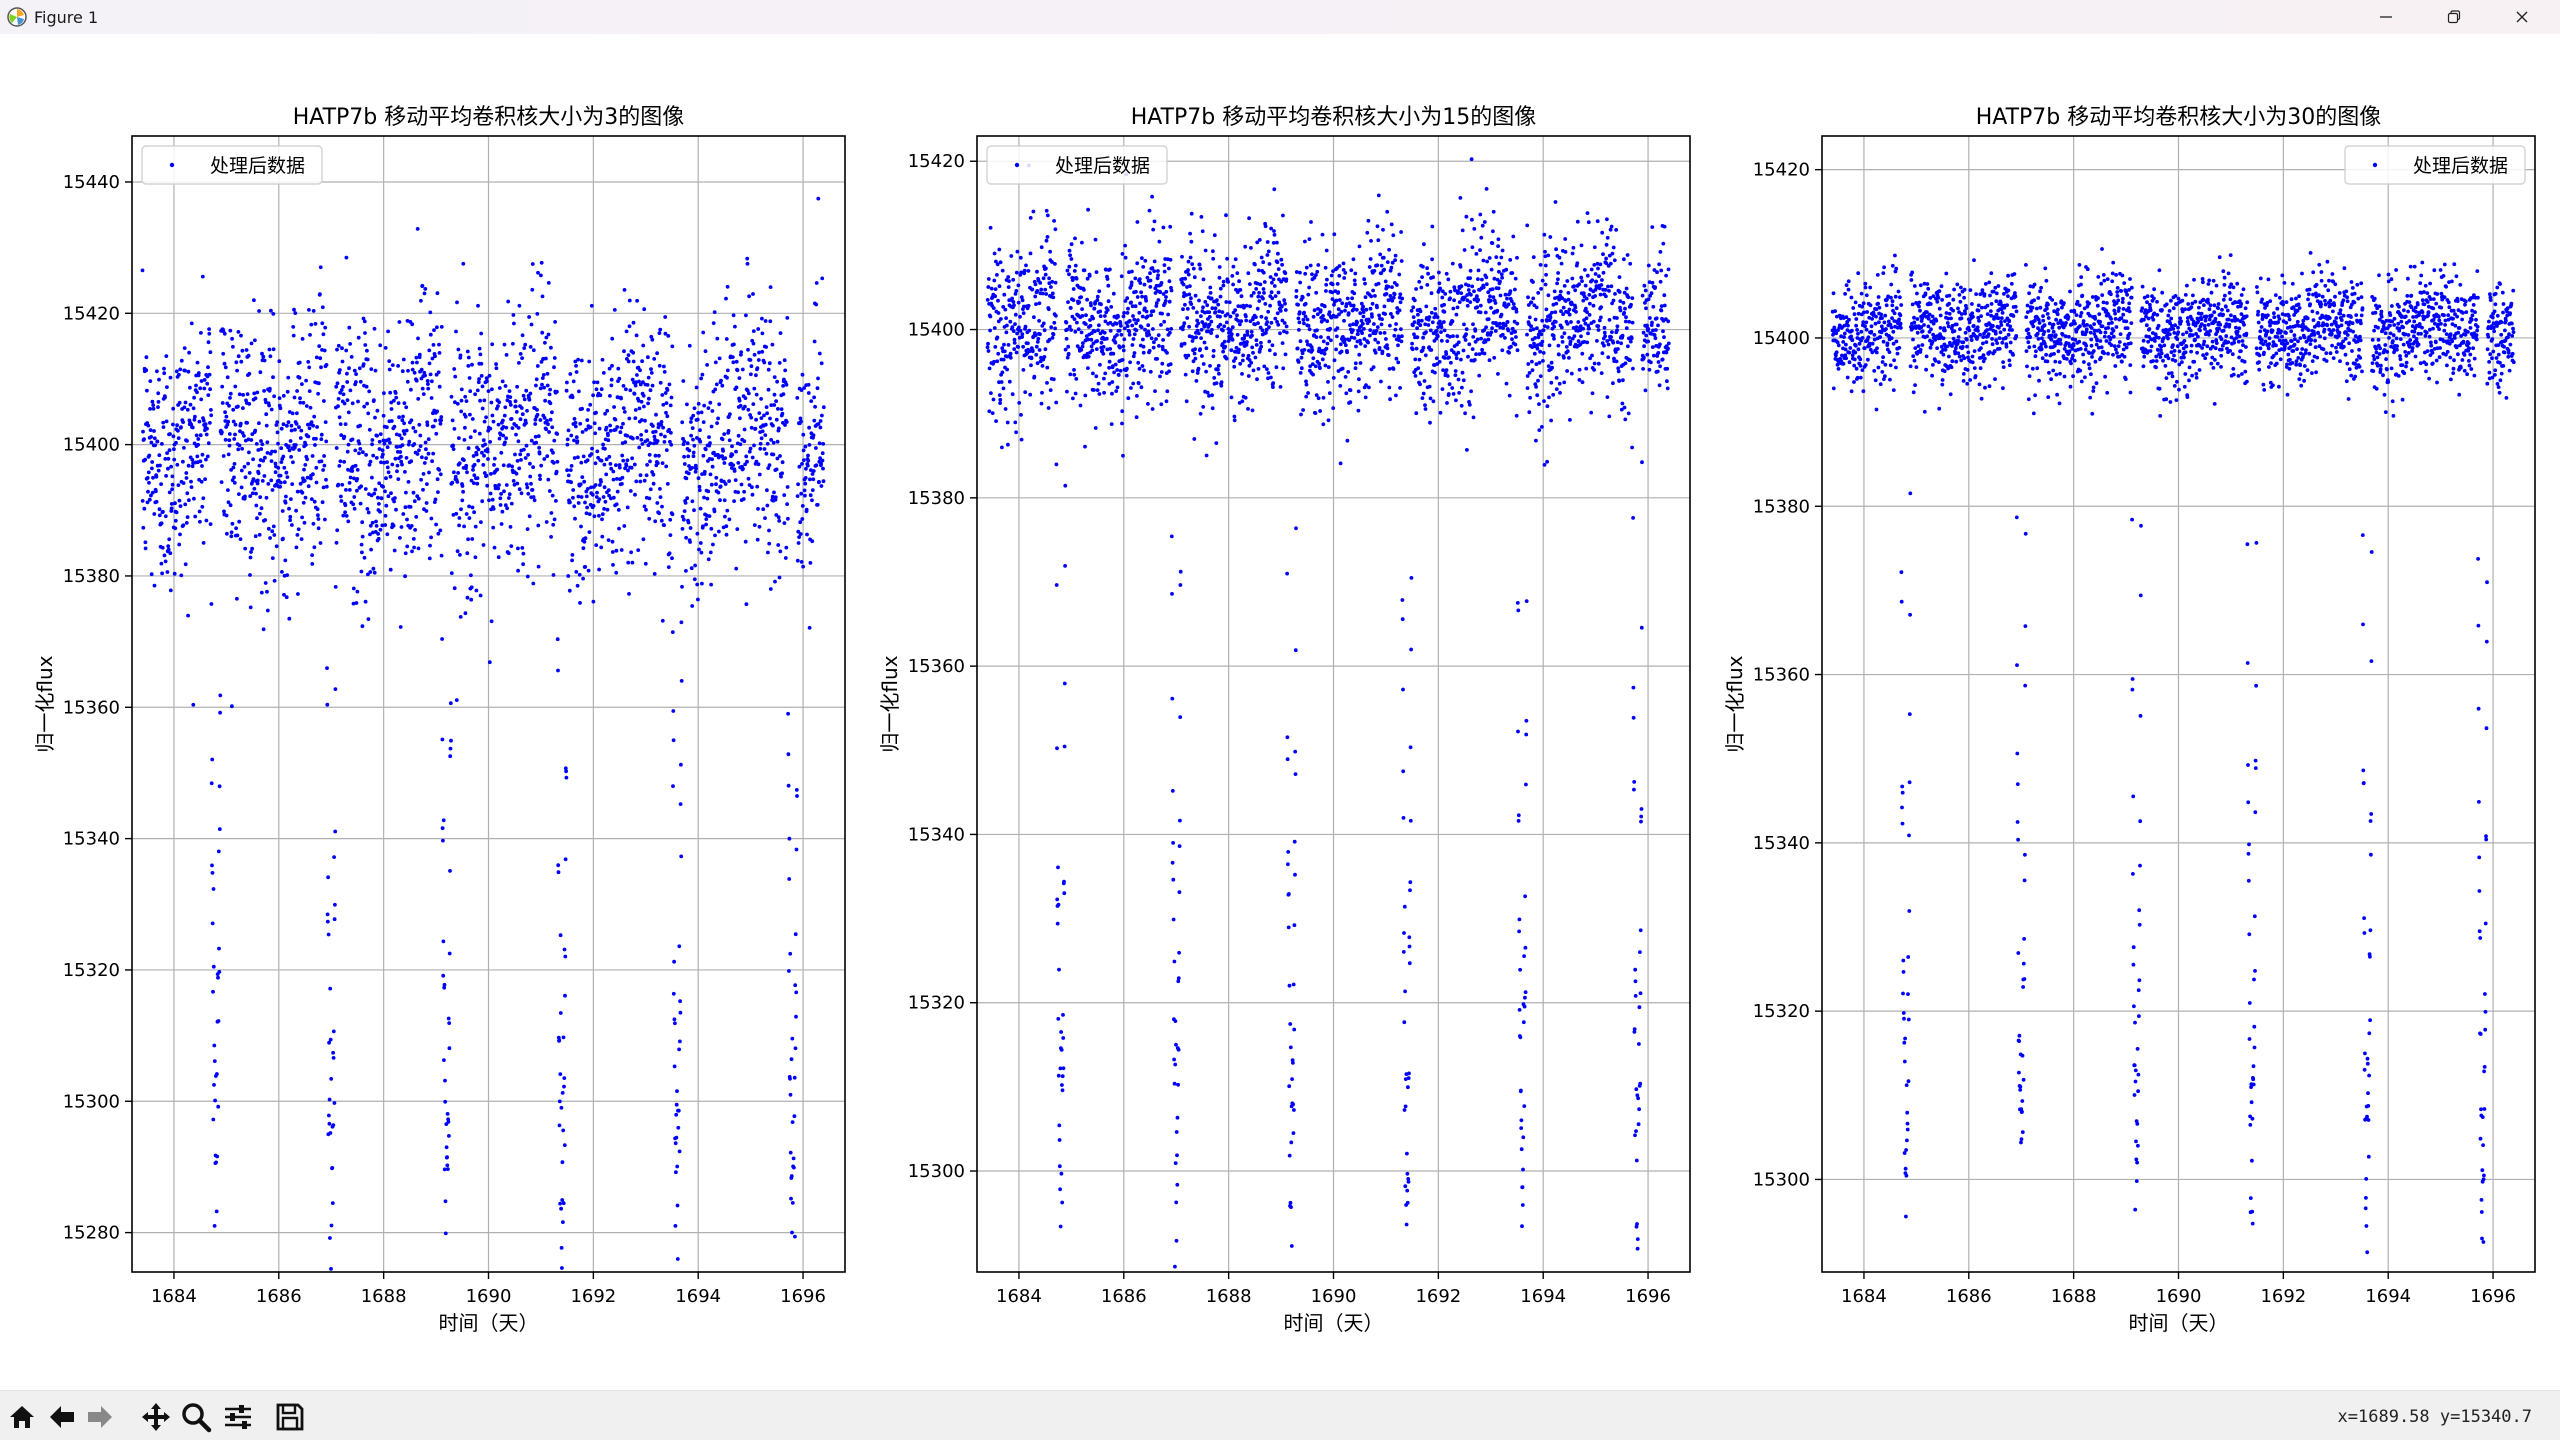 The width and height of the screenshot is (2560, 1440). Describe the element at coordinates (1280, 17) in the screenshot. I see `window-titlebar: Figure 1` at that location.